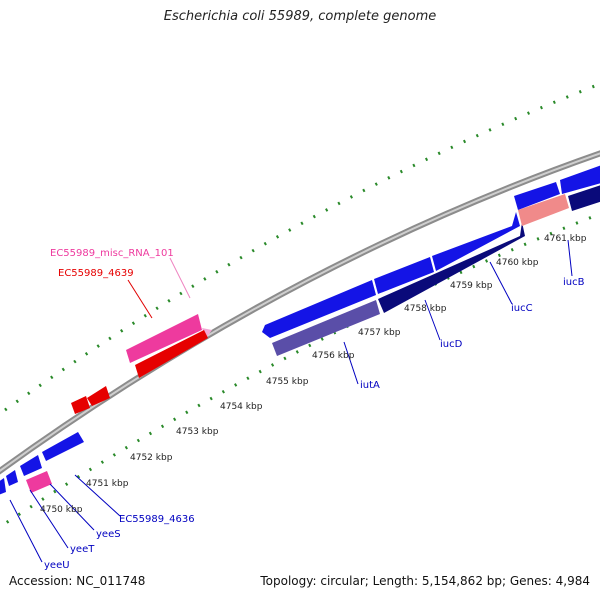 This screenshot has height=600, width=600. I want to click on gene-label: iucB, so click(574, 282).